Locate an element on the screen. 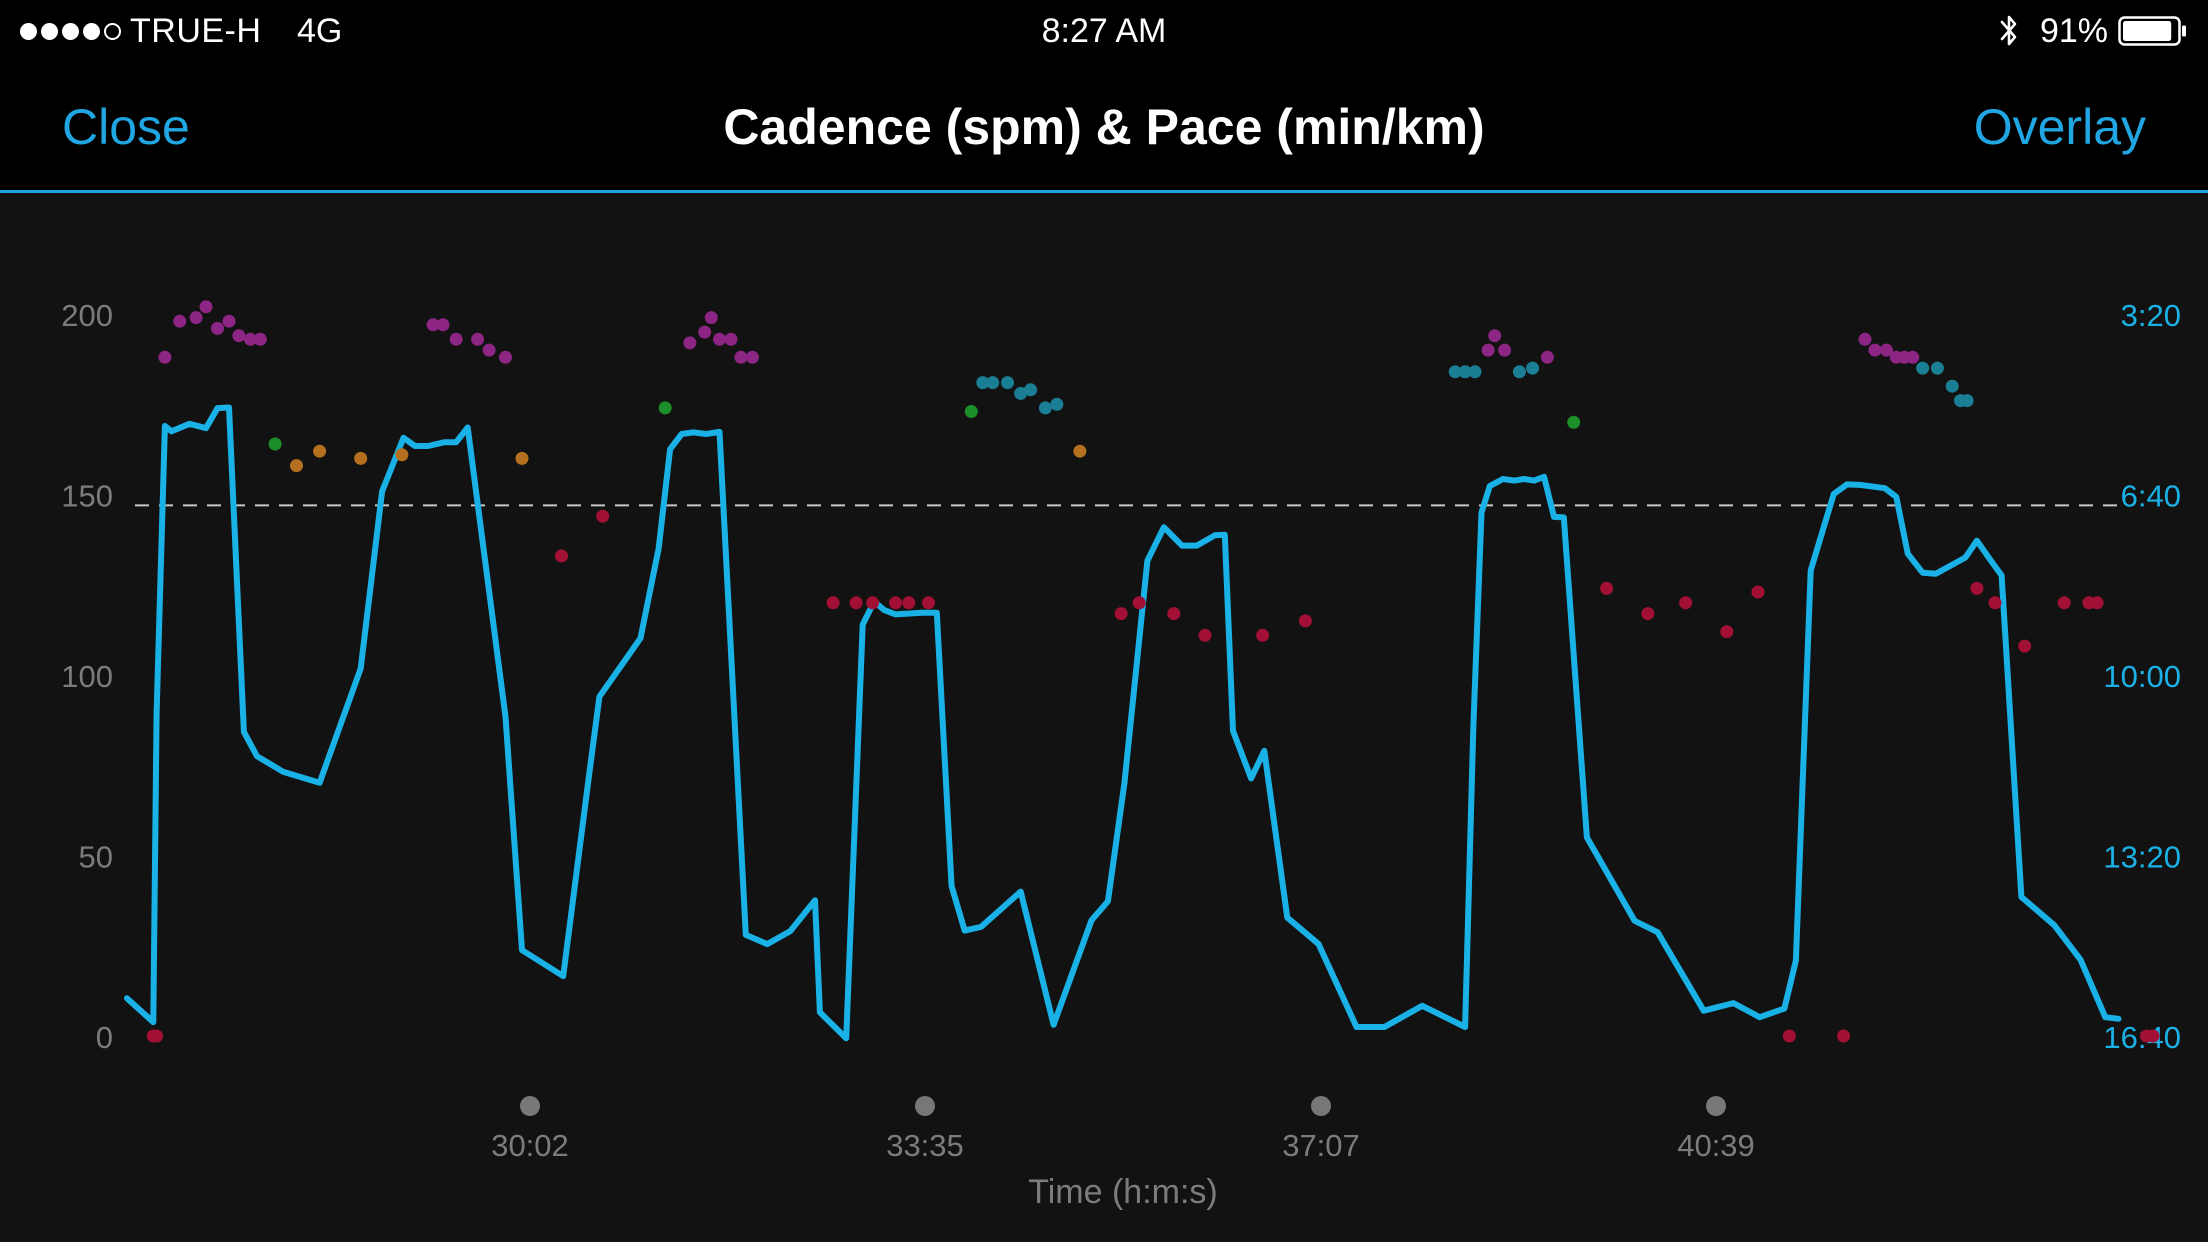 Image resolution: width=2208 pixels, height=1242 pixels. status-bar: TRUE-H 4G 8:27 AM 91% is located at coordinates (1104, 32).